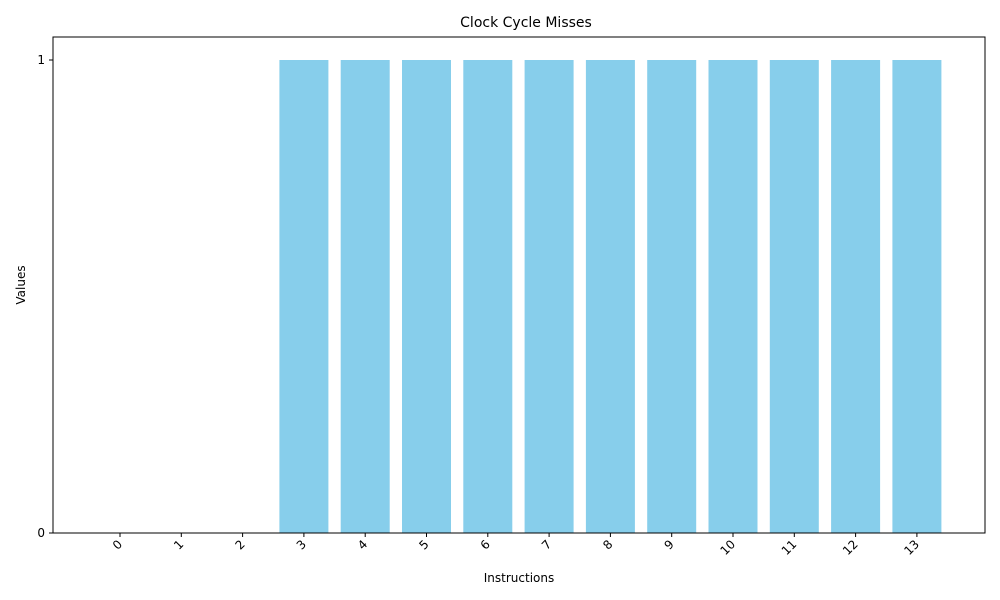  What do you see at coordinates (526, 23) in the screenshot?
I see `chart-title: Clock Cycle Misses` at bounding box center [526, 23].